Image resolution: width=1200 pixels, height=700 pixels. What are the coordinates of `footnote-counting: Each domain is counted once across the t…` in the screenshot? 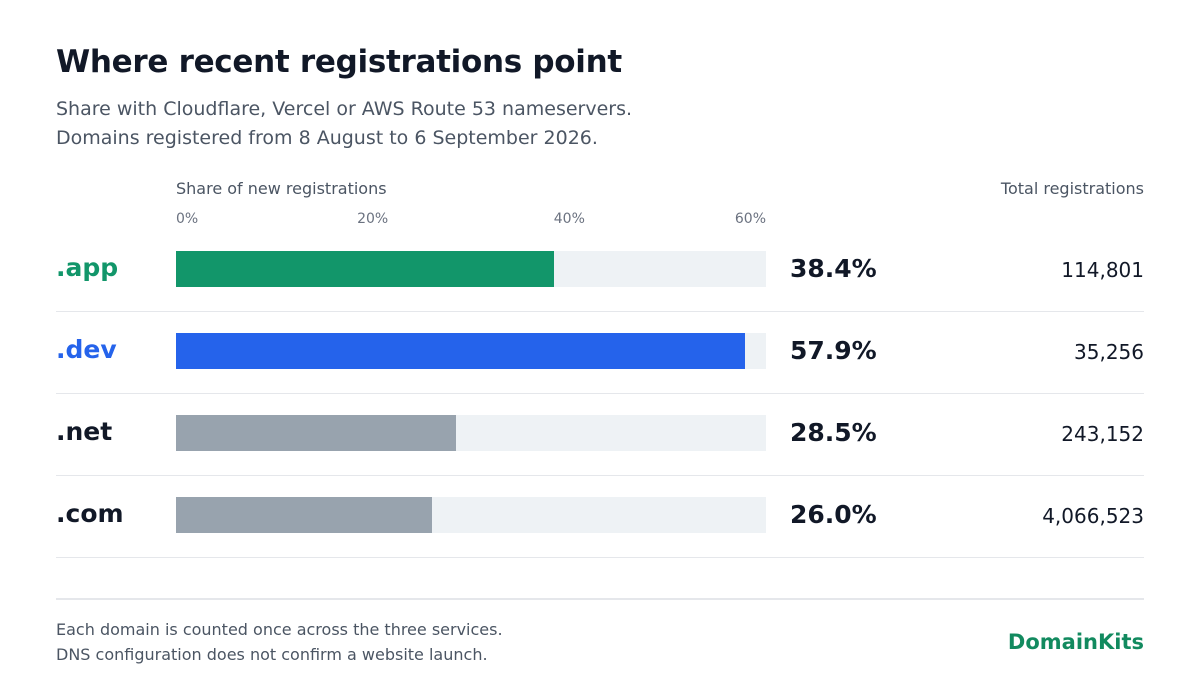 It's located at (279, 629).